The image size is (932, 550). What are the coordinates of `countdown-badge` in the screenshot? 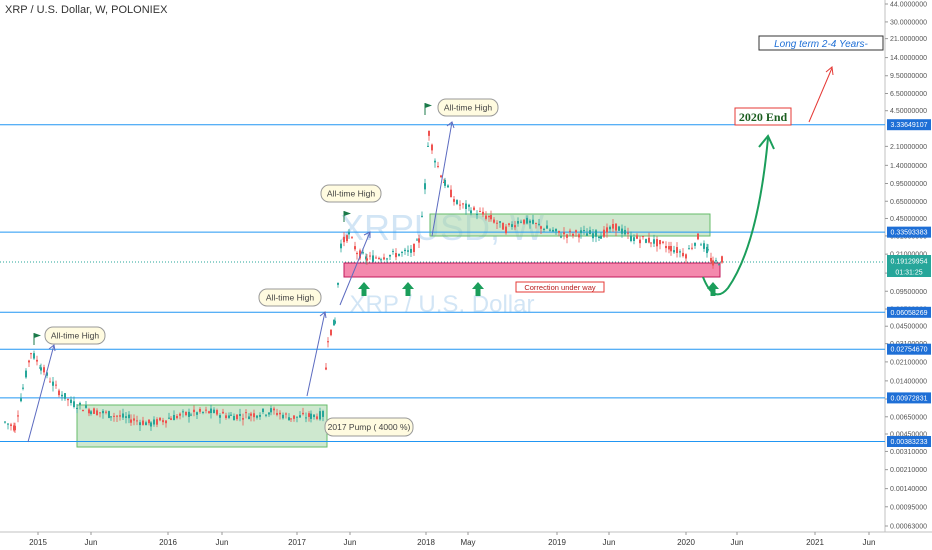 It's located at (909, 271).